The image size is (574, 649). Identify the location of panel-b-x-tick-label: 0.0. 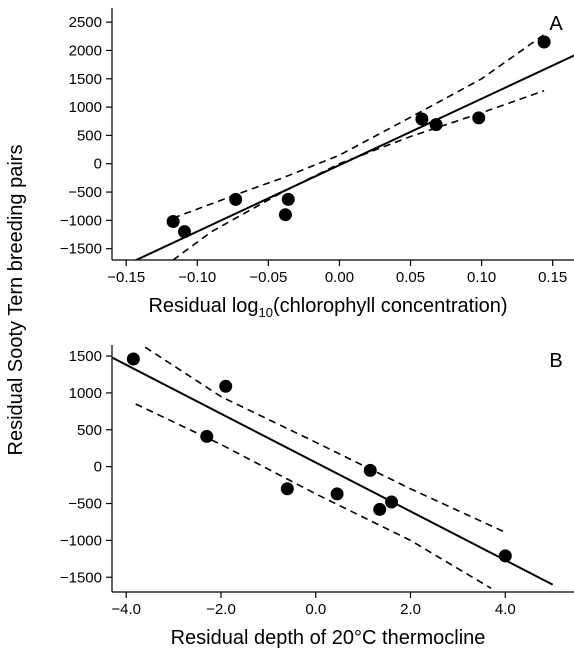
(315, 609).